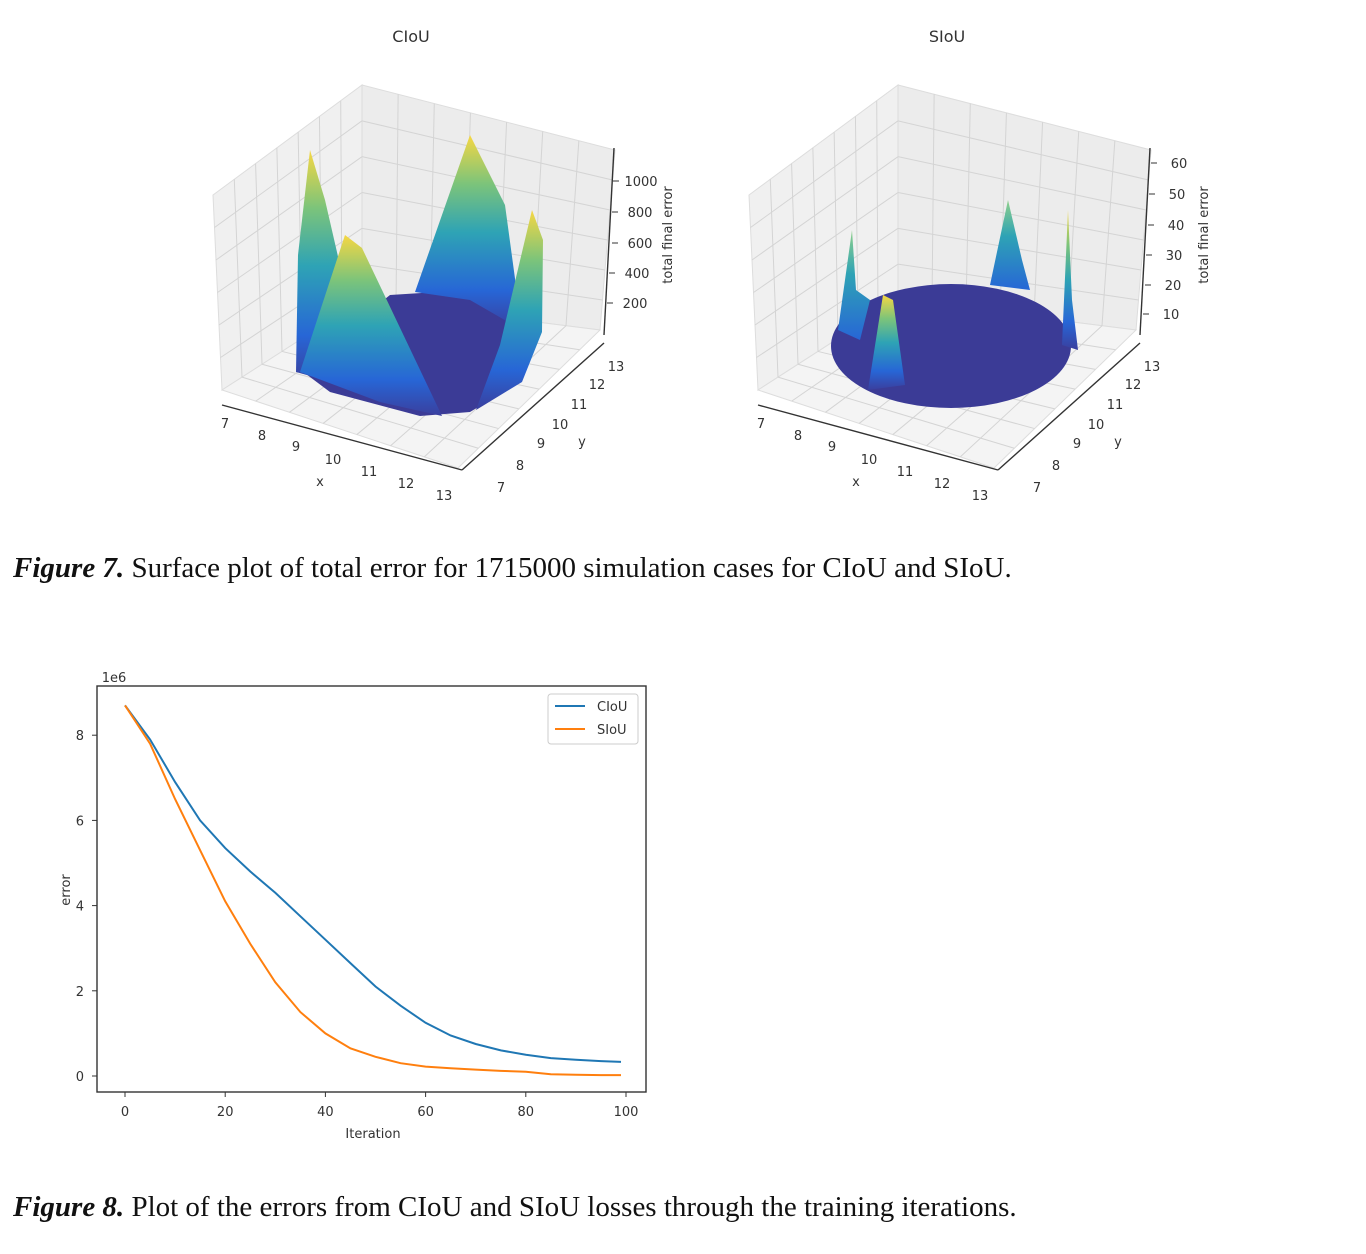 Image resolution: width=1366 pixels, height=1254 pixels. Describe the element at coordinates (80, 1077) in the screenshot. I see `y-tick-label: 0` at that location.